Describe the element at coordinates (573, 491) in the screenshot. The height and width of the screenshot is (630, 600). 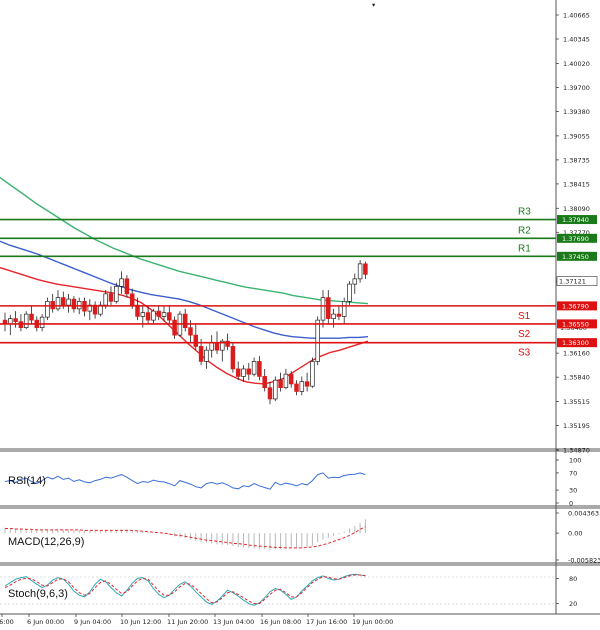
I see `rsi-tick-label: 30` at that location.